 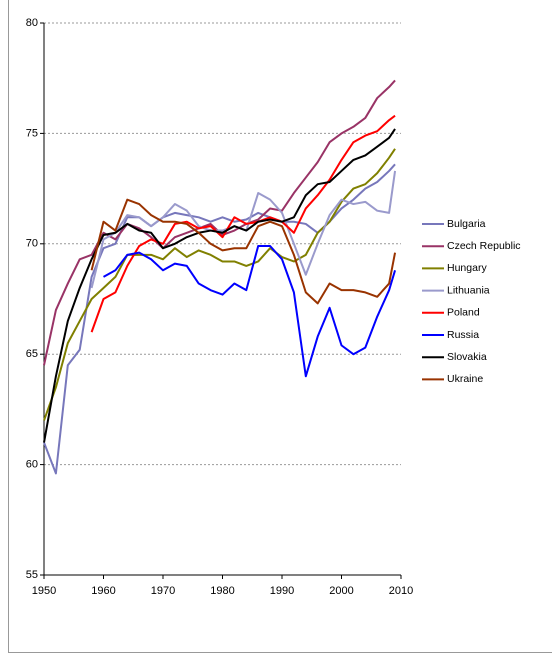 What do you see at coordinates (463, 313) in the screenshot?
I see `legend-label: Poland` at bounding box center [463, 313].